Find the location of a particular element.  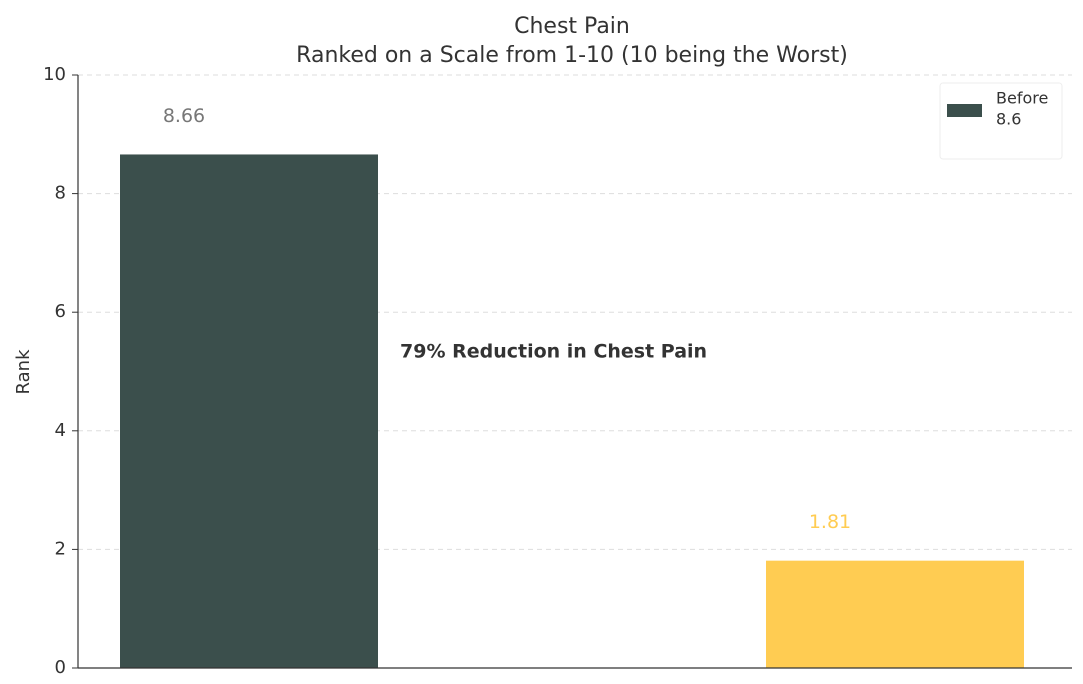

y-tick-label: 4 is located at coordinates (60, 430).